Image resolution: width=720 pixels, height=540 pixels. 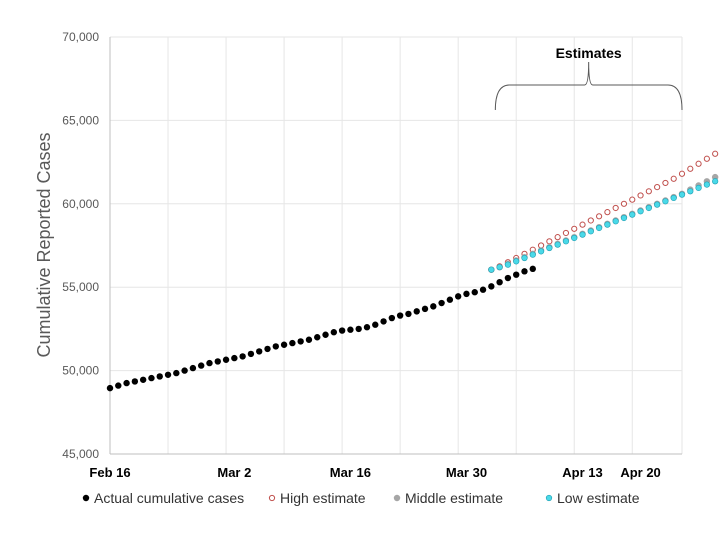 I want to click on estimates-label: Estimates, so click(x=589, y=53).